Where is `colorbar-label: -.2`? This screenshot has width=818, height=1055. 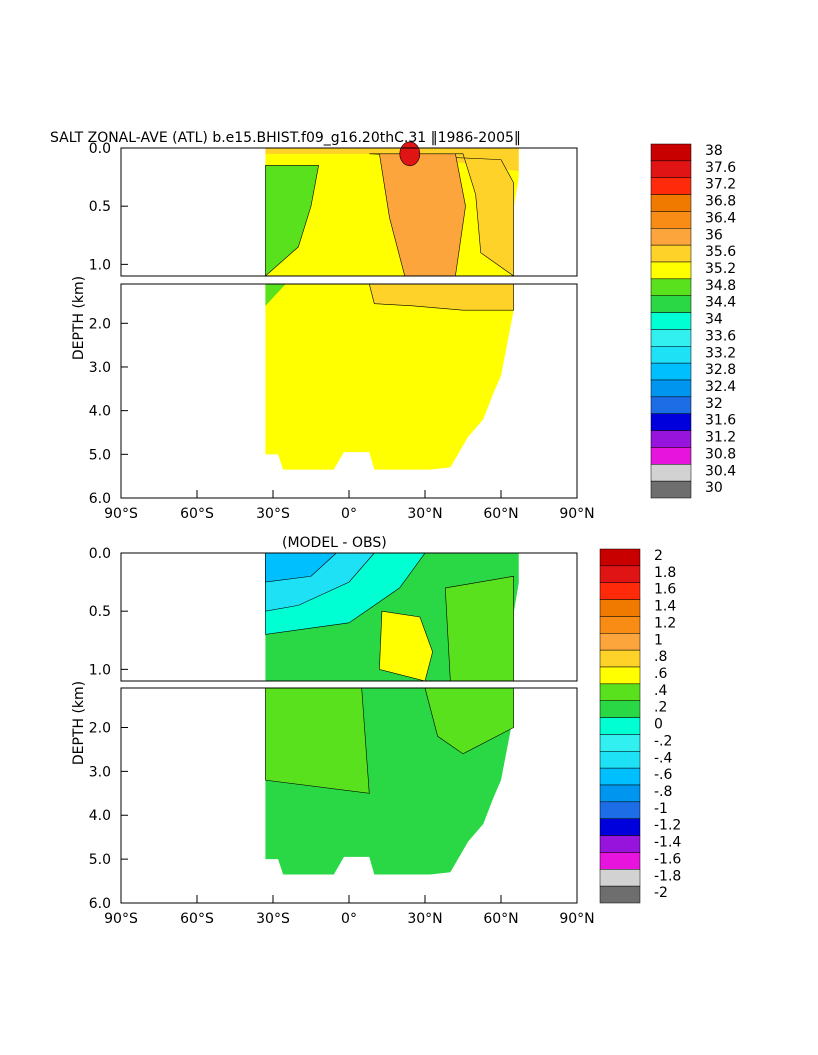
colorbar-label: -.2 is located at coordinates (663, 741).